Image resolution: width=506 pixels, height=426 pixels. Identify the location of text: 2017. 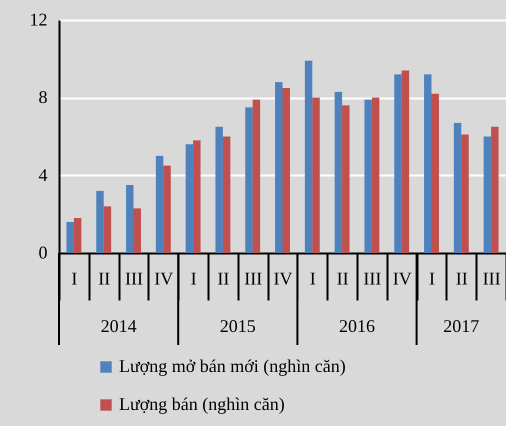
(461, 326).